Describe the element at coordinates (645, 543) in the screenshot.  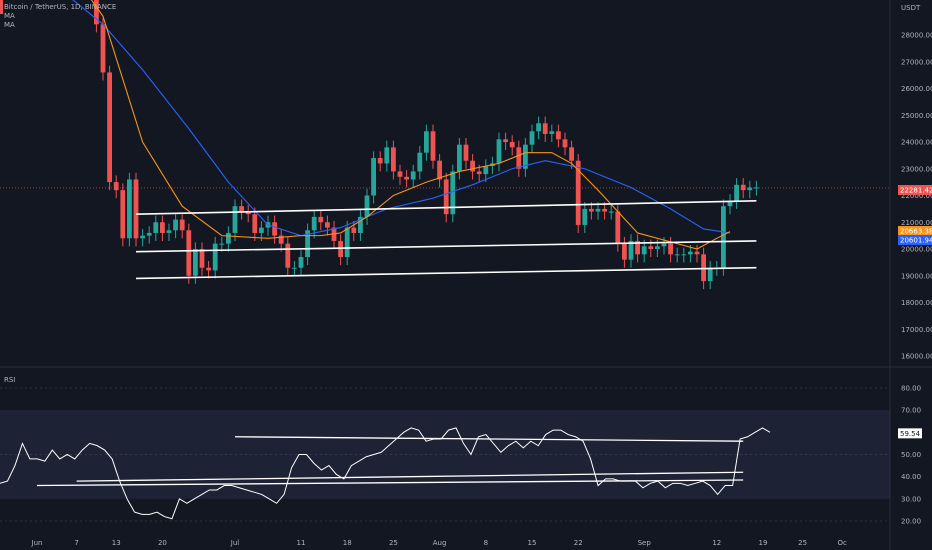
I see `x-tick-label: Sep` at that location.